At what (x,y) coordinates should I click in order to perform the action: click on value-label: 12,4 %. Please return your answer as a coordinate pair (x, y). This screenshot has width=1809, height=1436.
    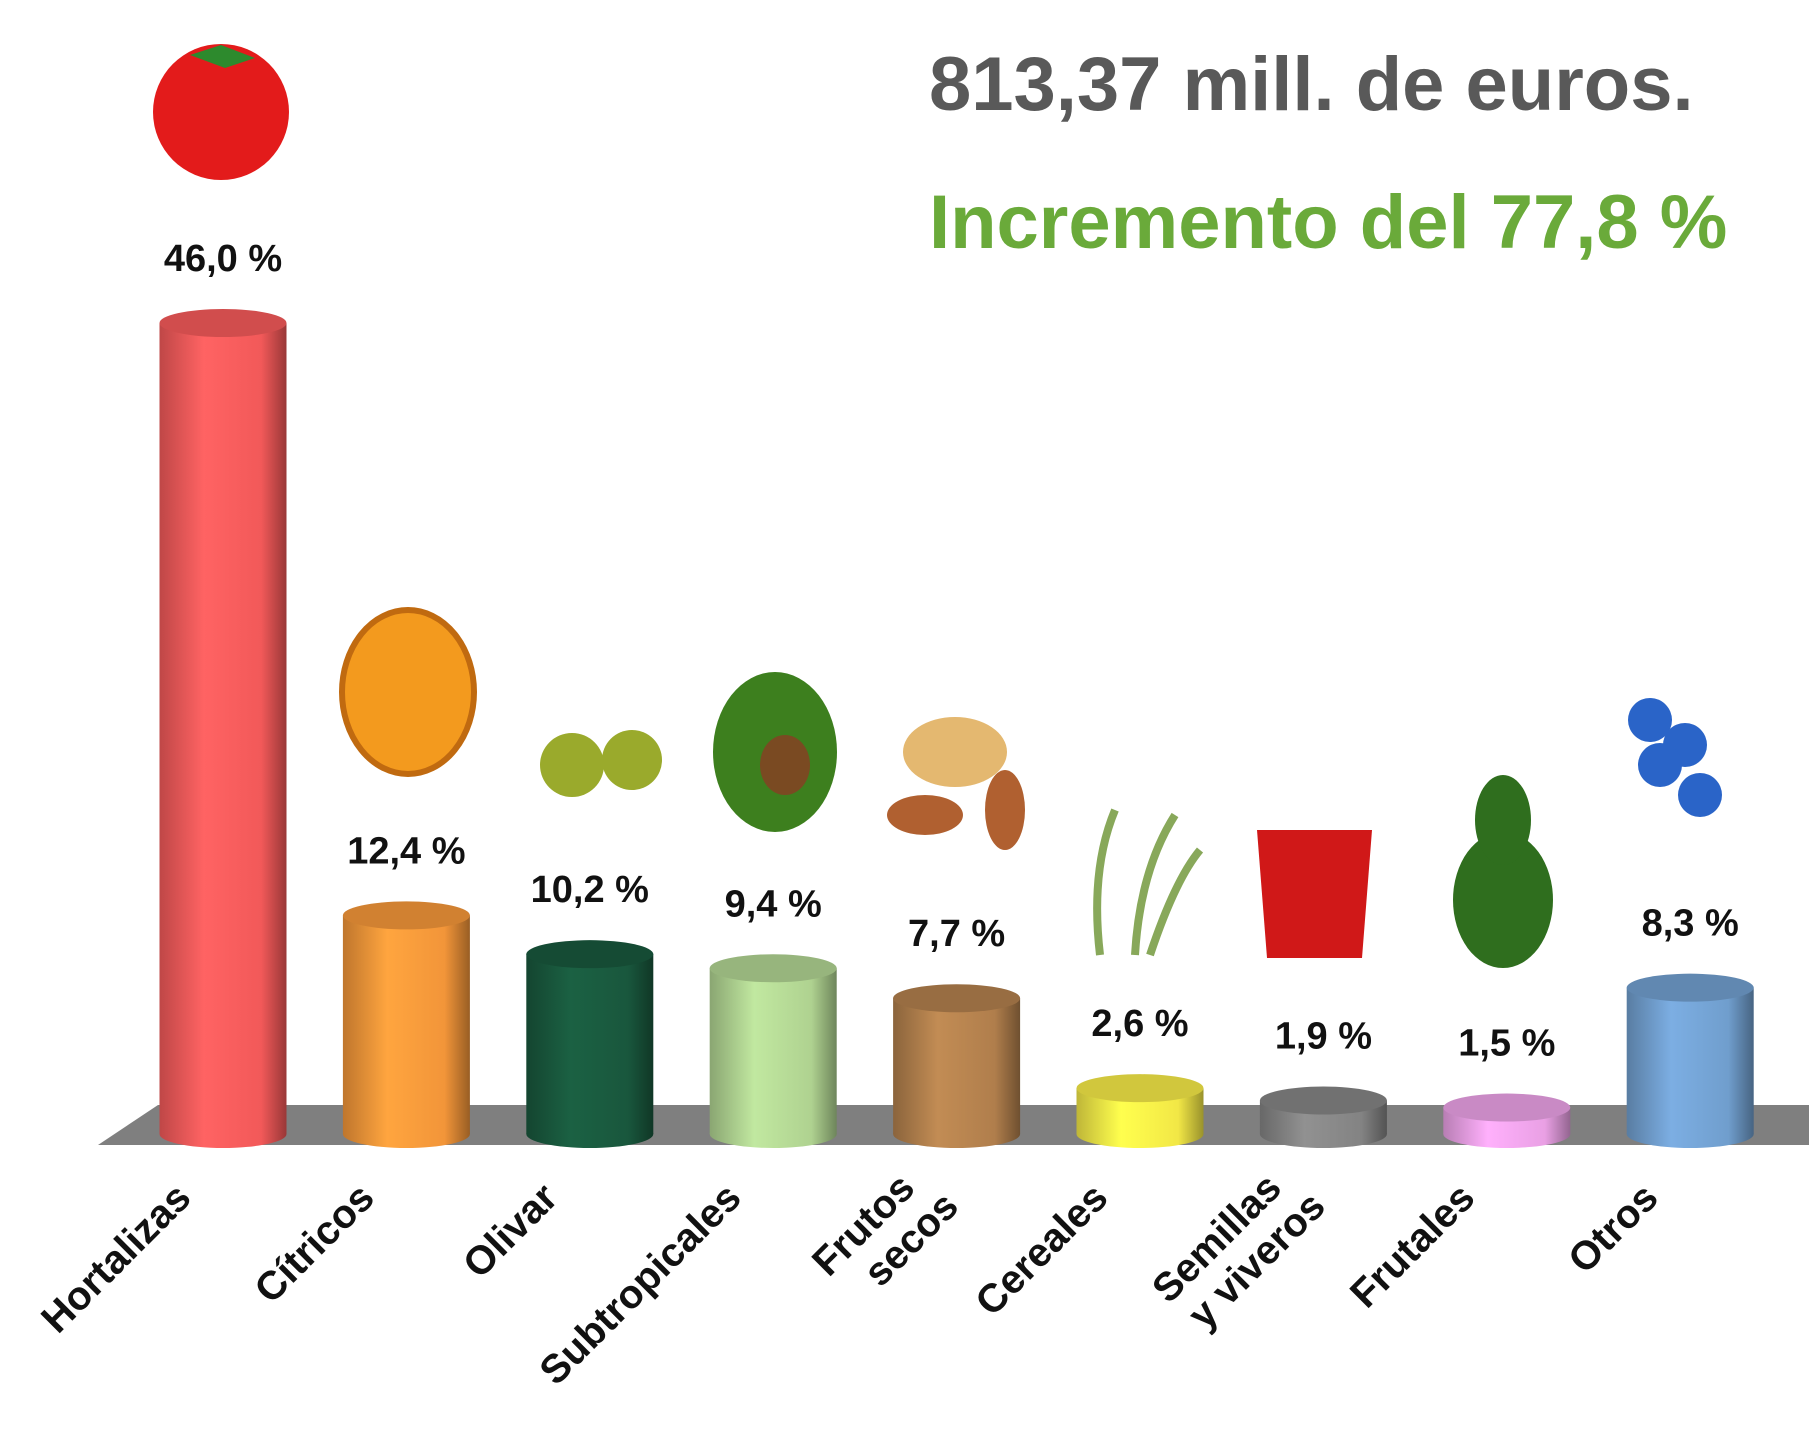
    Looking at the image, I should click on (406, 851).